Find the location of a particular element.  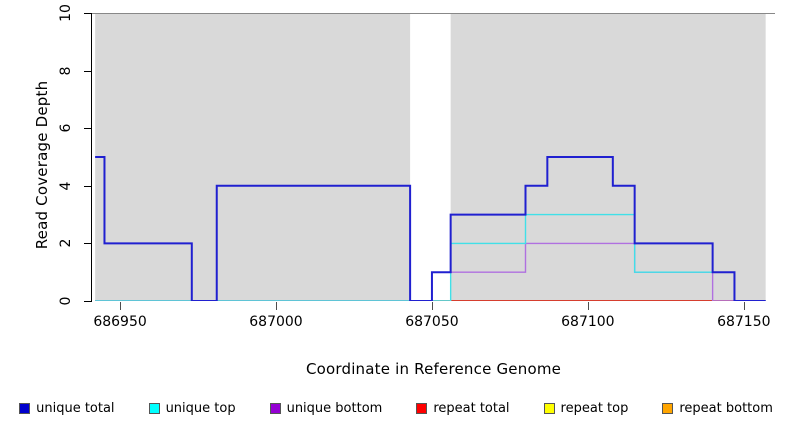

y-axis-line is located at coordinates (91, 157).